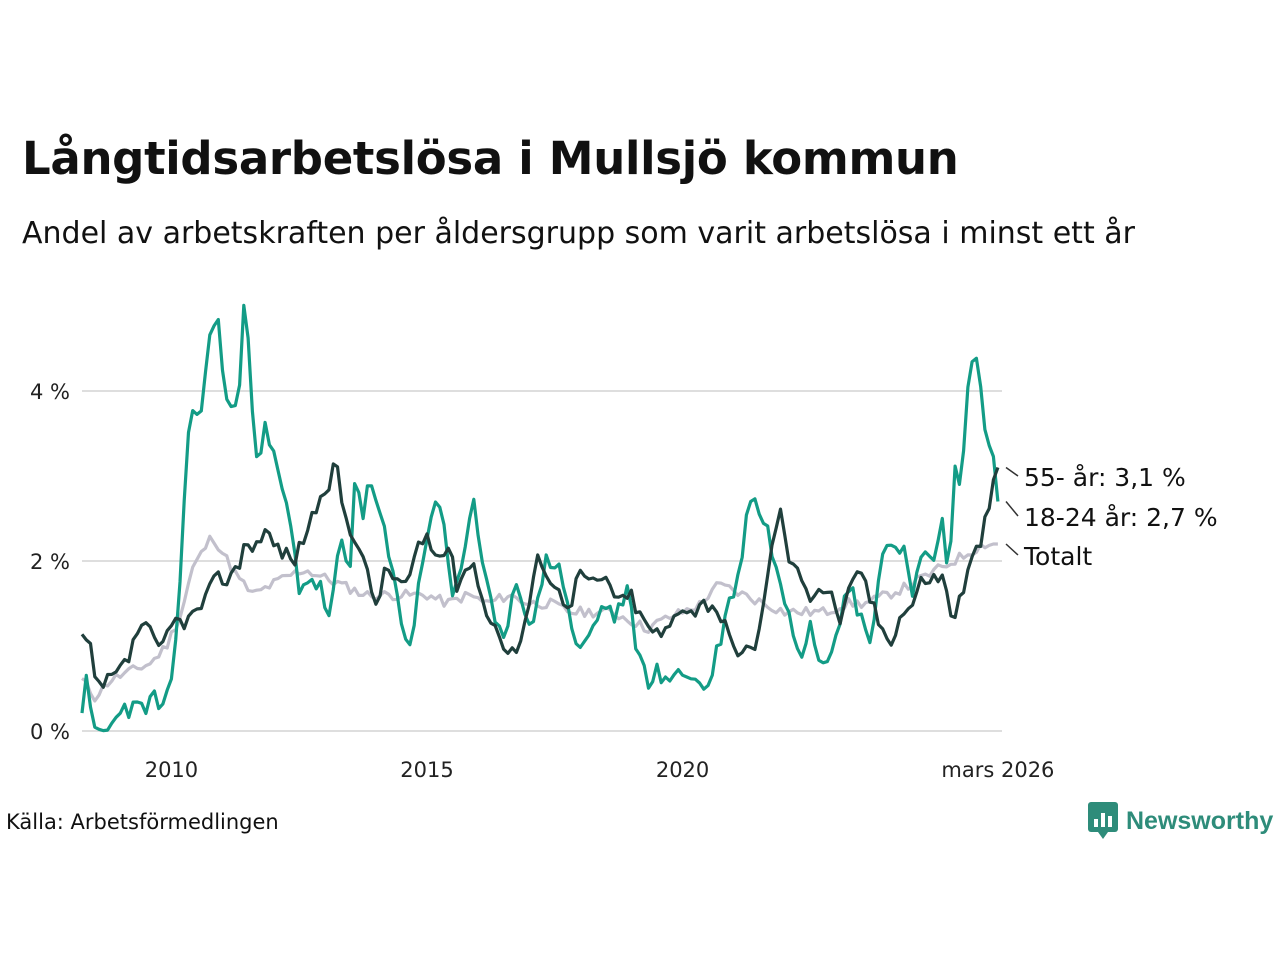 The width and height of the screenshot is (1280, 960). I want to click on x-tick-label: 2015, so click(426, 770).